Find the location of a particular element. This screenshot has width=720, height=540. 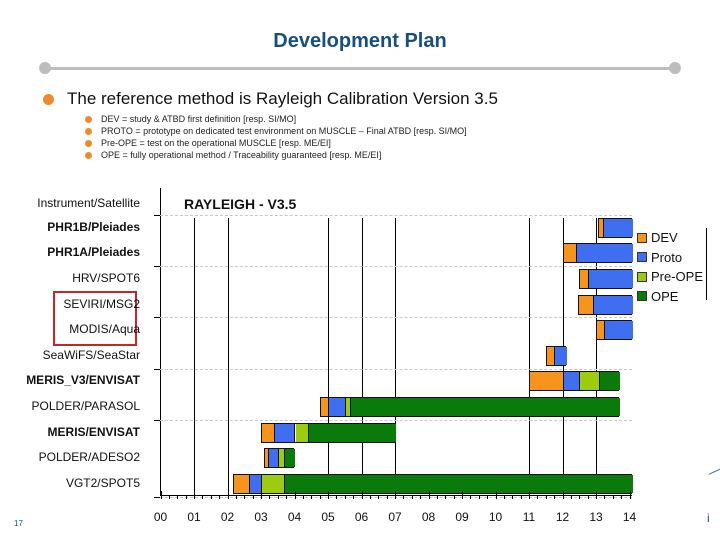

legend-item-proto: Proto is located at coordinates (670, 258).